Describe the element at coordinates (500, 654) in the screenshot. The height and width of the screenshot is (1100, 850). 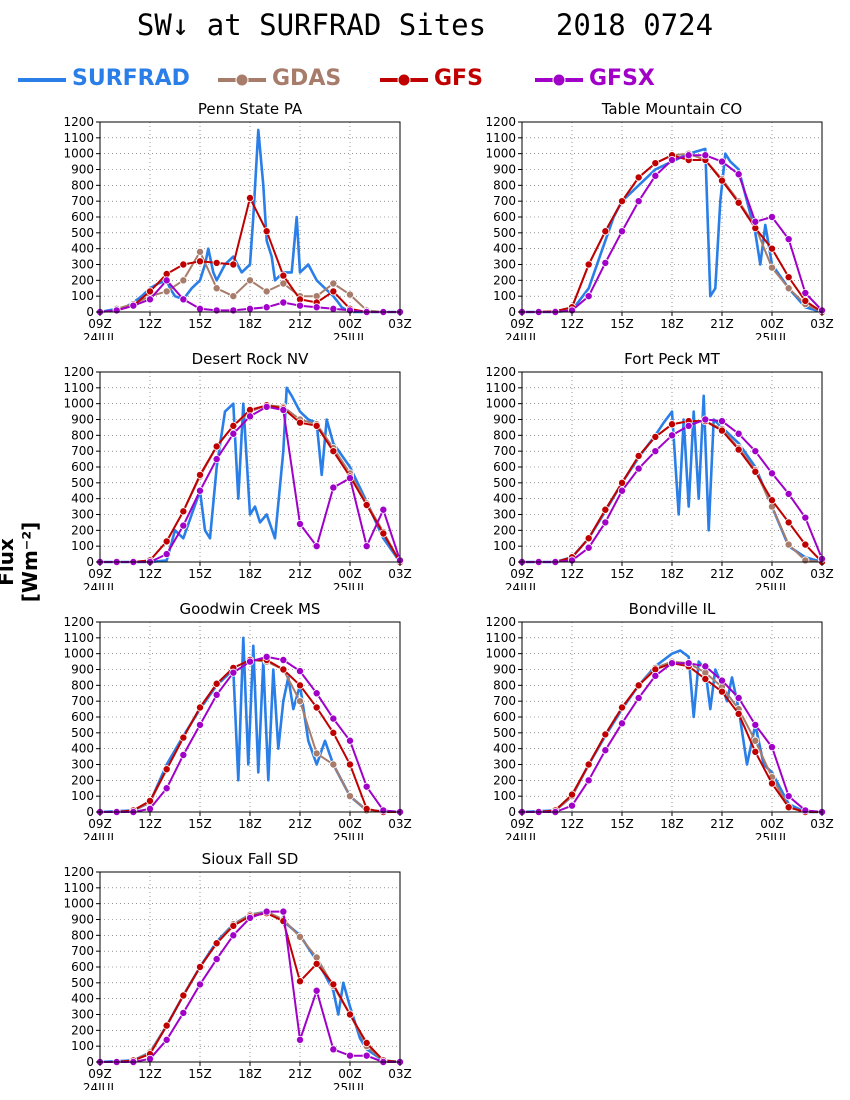
I see `y-tick-label: 1000` at that location.